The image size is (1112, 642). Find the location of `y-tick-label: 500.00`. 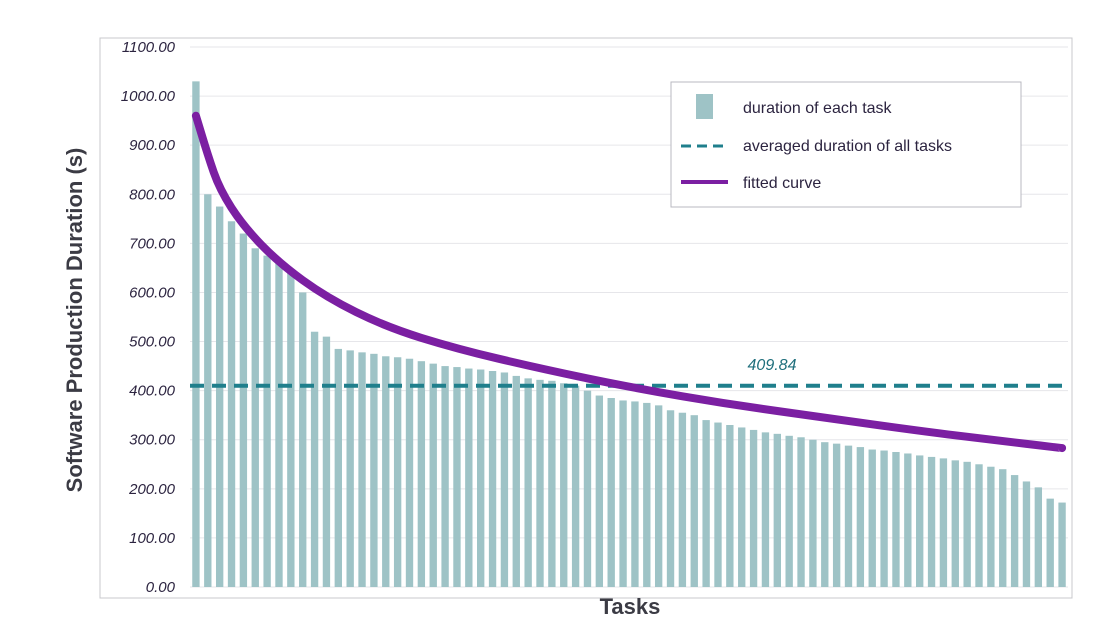

y-tick-label: 500.00 is located at coordinates (152, 342).